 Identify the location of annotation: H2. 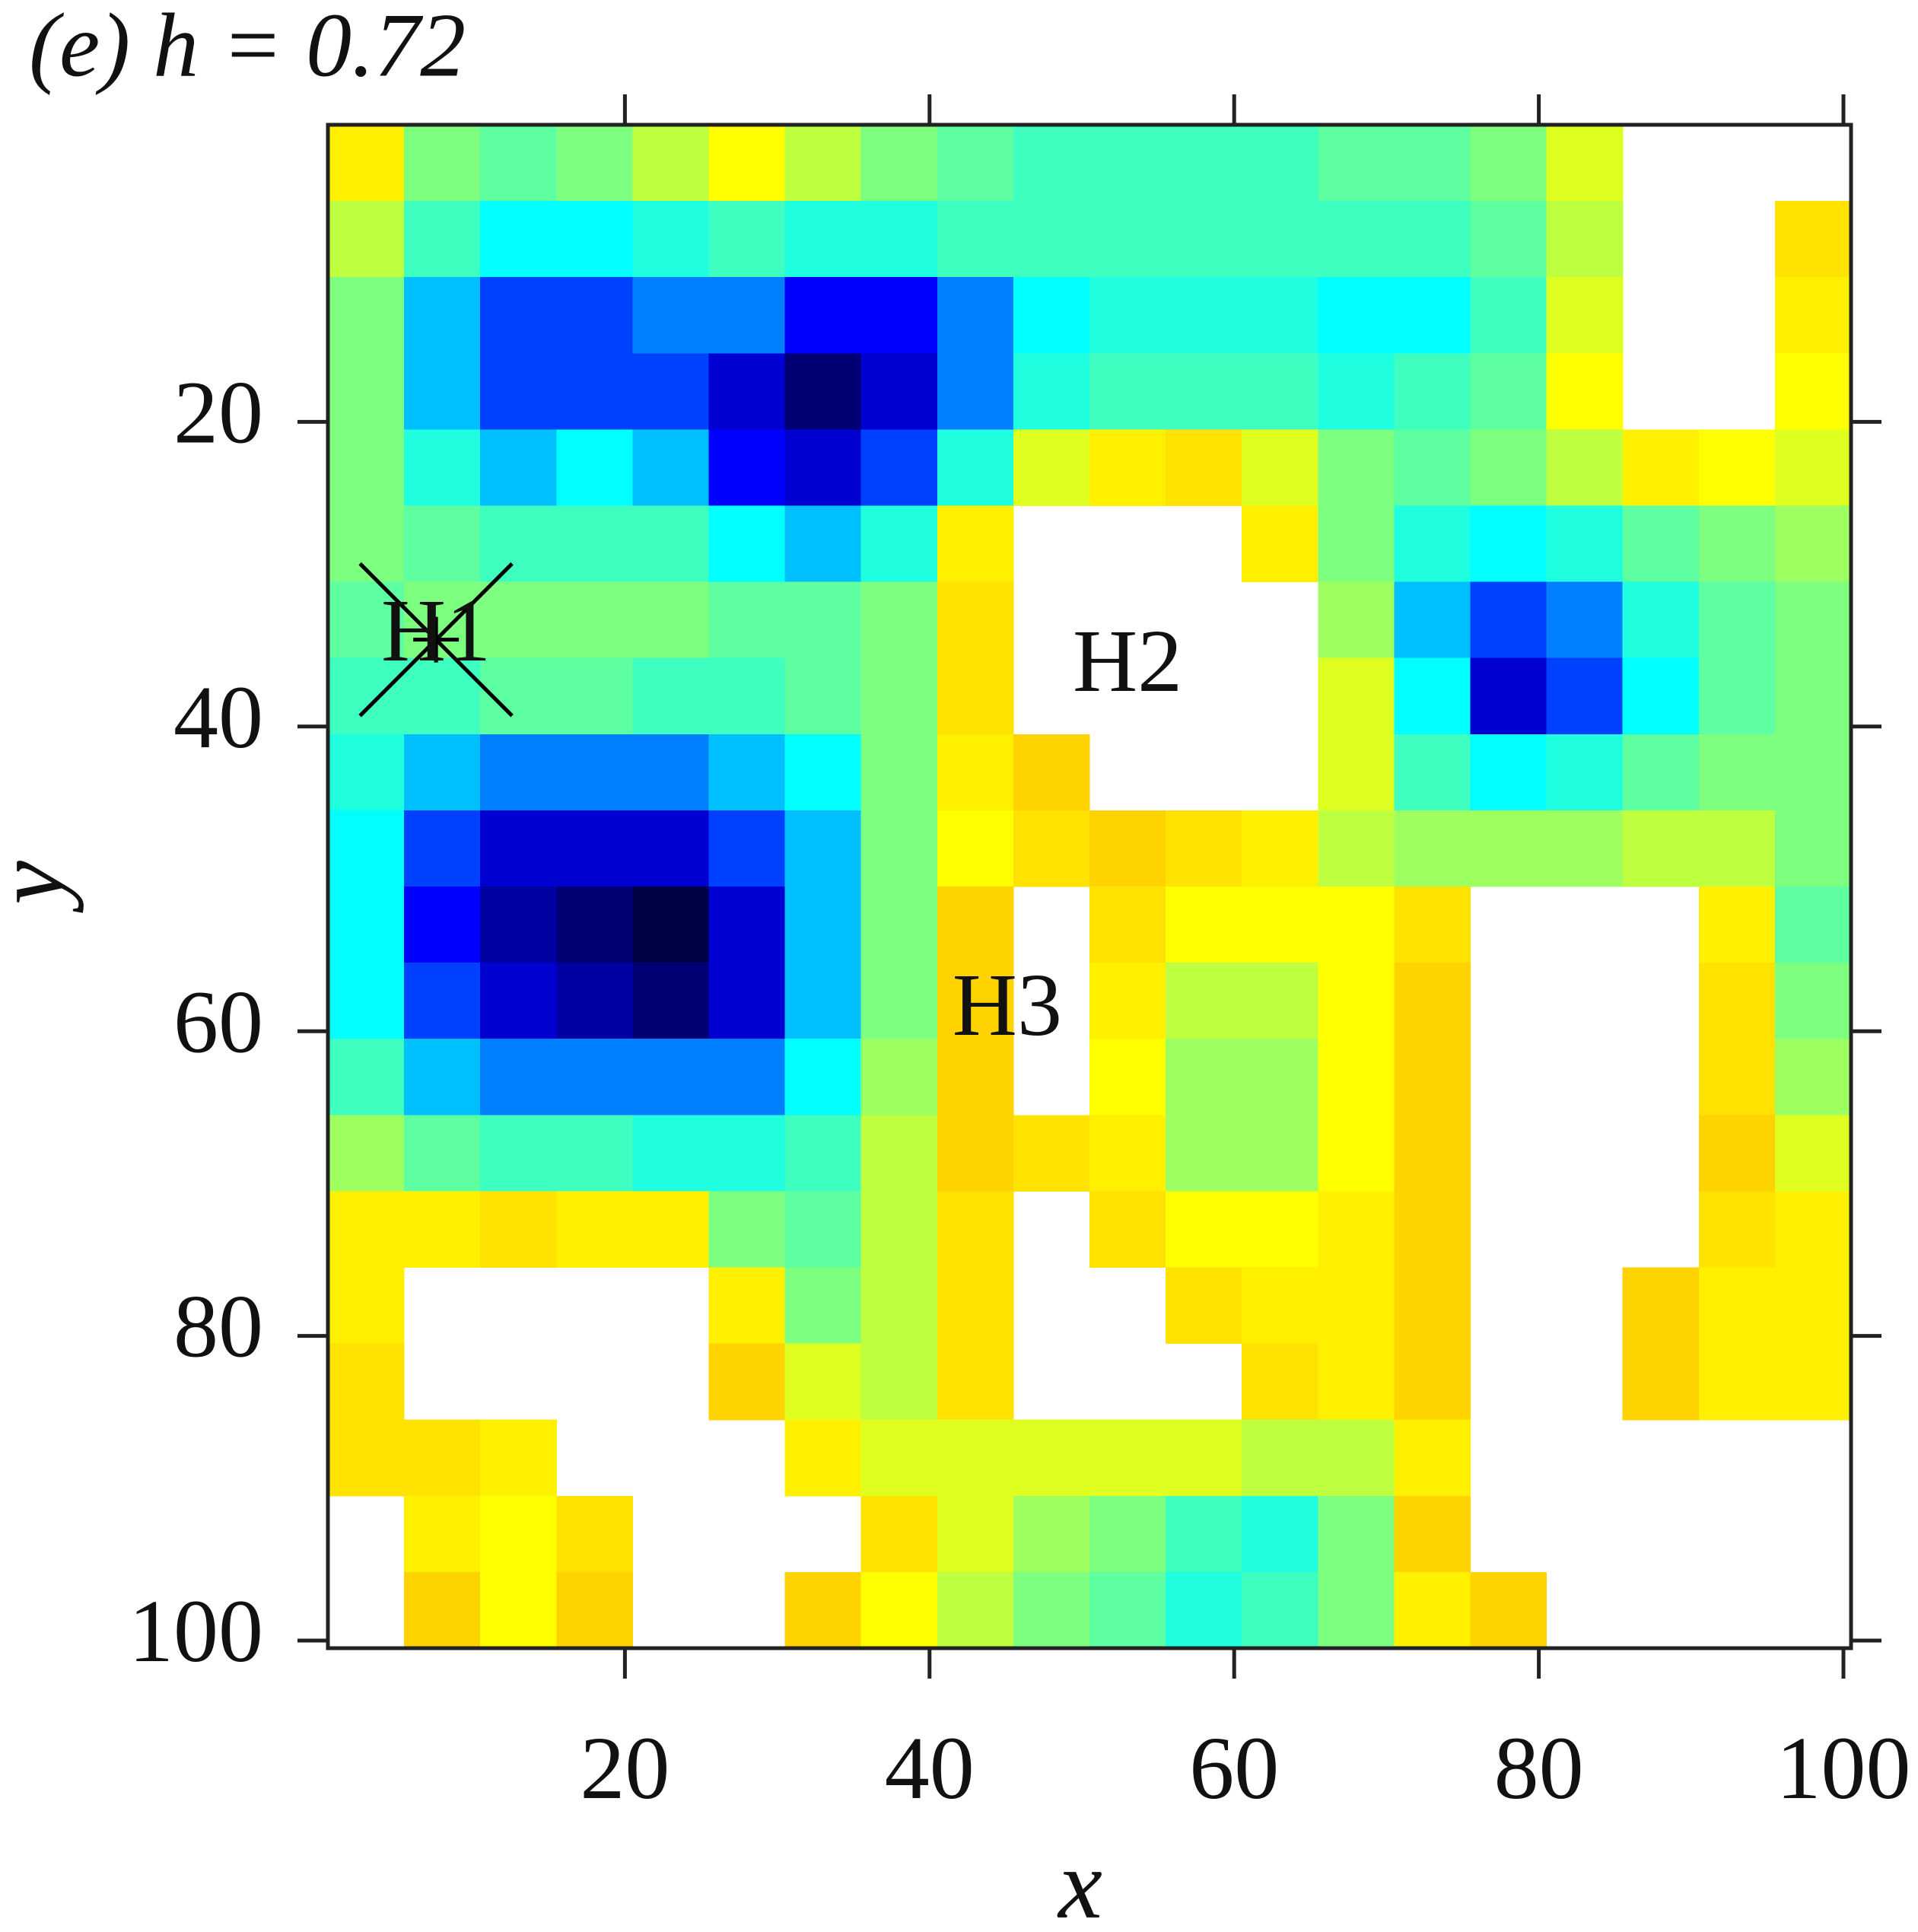
(1127, 661).